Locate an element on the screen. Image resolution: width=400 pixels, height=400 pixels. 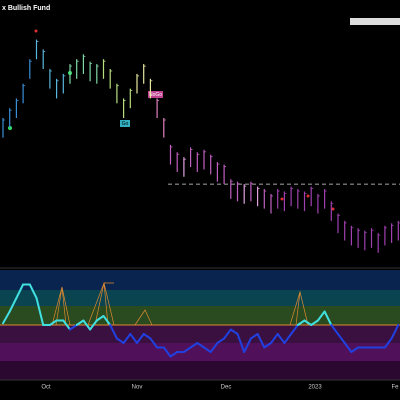
annotation: NoGo is located at coordinates (155, 95).